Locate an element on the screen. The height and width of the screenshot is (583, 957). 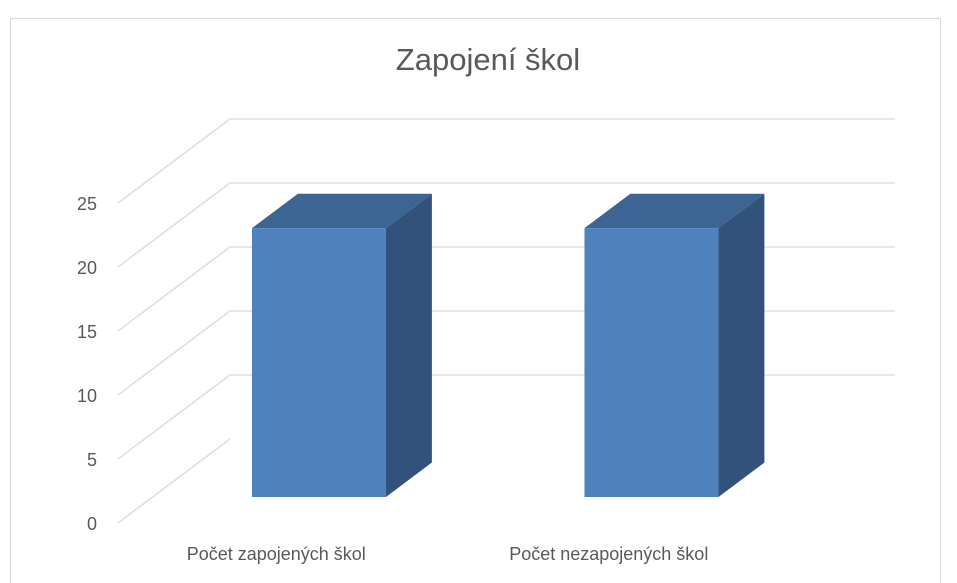
x-tick-label: Počet nezapojených škol is located at coordinates (608, 554).